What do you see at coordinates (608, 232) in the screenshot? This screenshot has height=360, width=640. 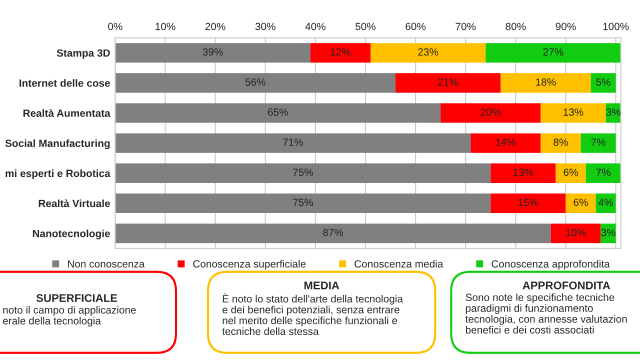 I see `data-label: 3%` at bounding box center [608, 232].